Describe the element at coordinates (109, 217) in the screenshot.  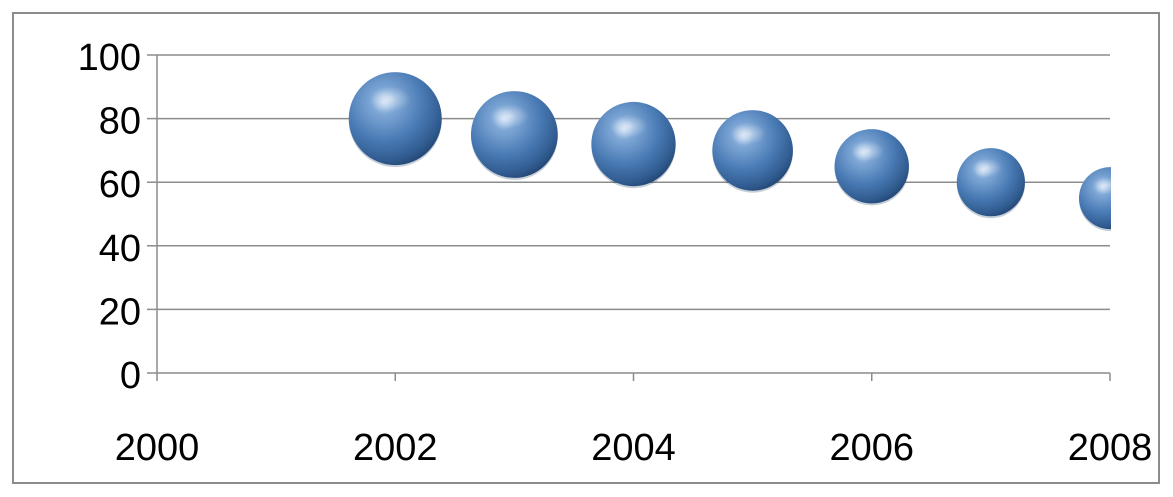
I see `y-tick-labels: 0 20 40 60 80 100` at that location.